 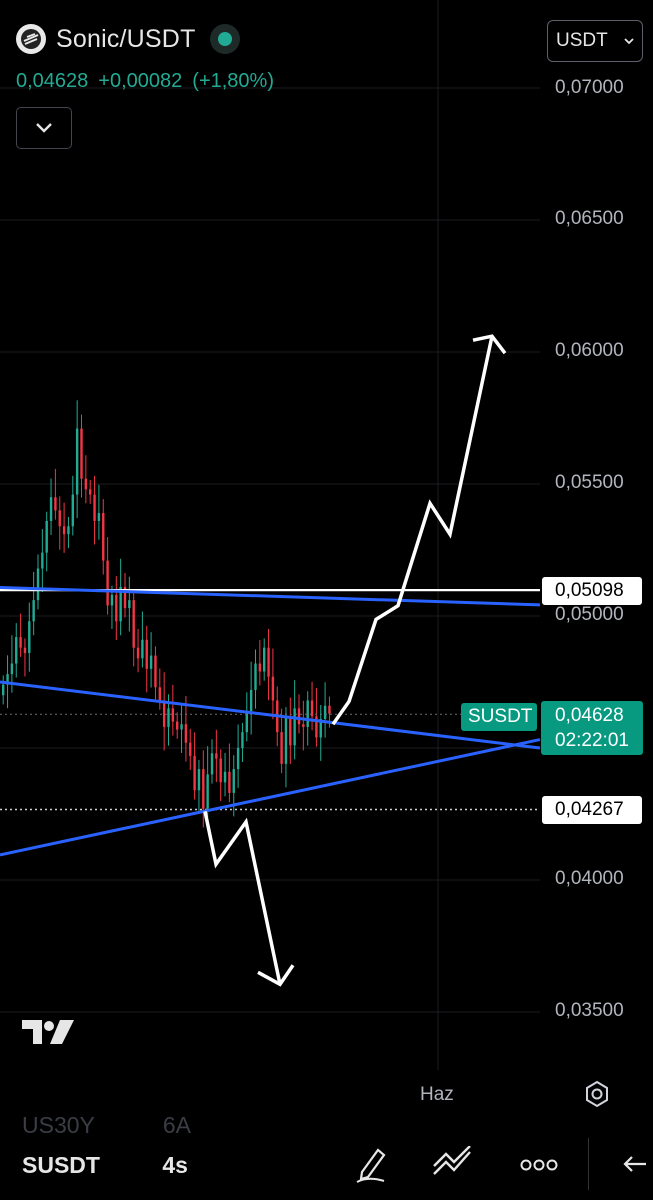 I want to click on chevron-down-icon, so click(x=44, y=128).